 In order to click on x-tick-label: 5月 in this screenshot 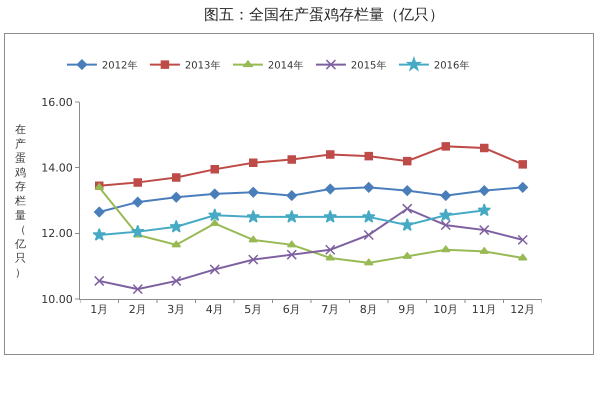, I will do `click(253, 309)`.